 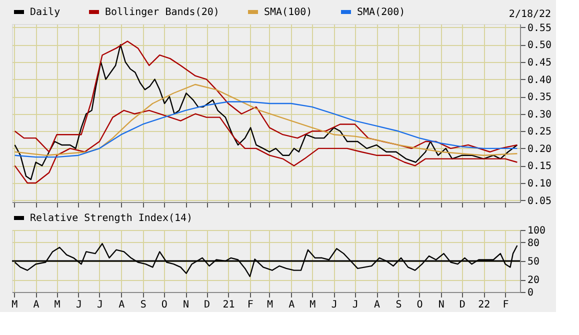 I want to click on y-tick-label: 0.50, so click(x=540, y=46).